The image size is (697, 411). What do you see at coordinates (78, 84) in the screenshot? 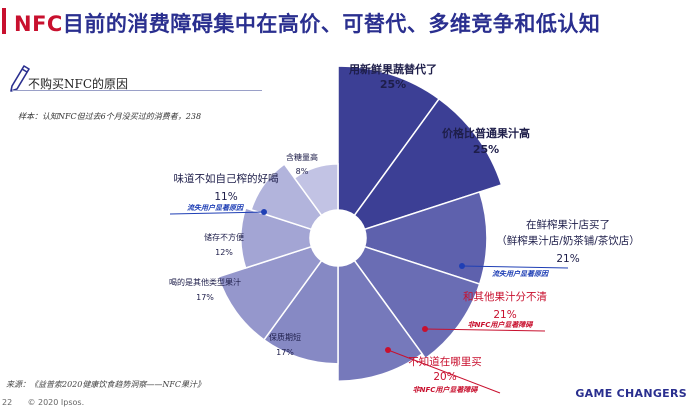
I see `section-title: 不购买NFC的原因` at bounding box center [78, 84].